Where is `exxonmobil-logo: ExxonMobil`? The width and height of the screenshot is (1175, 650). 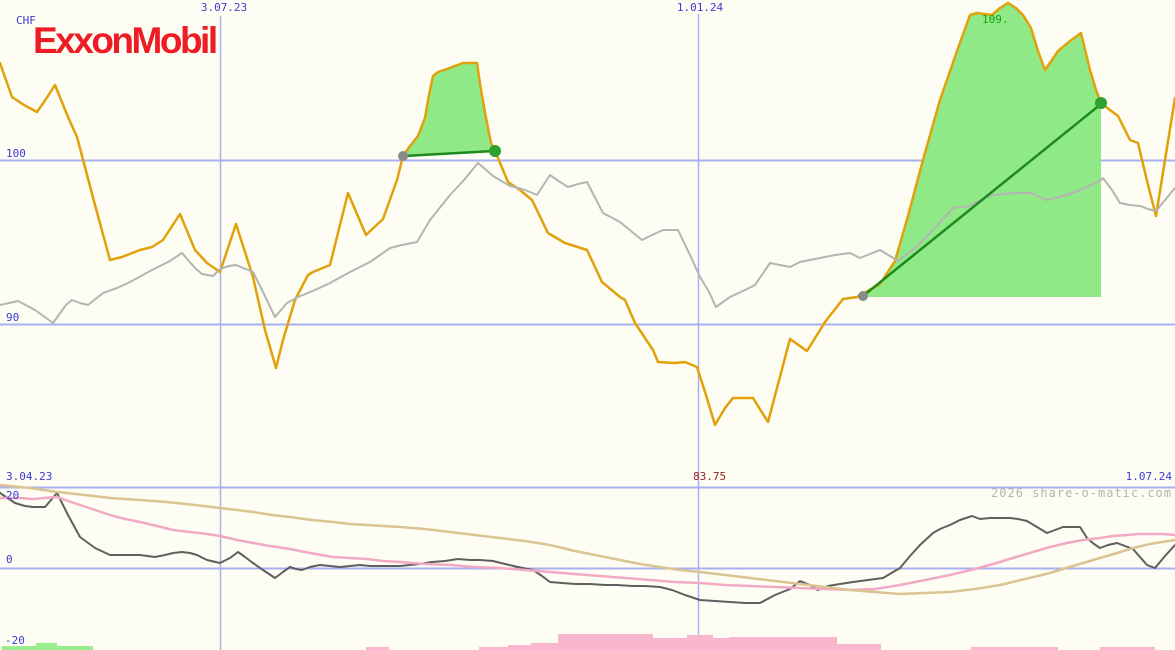 exxonmobil-logo: ExxonMobil is located at coordinates (125, 40).